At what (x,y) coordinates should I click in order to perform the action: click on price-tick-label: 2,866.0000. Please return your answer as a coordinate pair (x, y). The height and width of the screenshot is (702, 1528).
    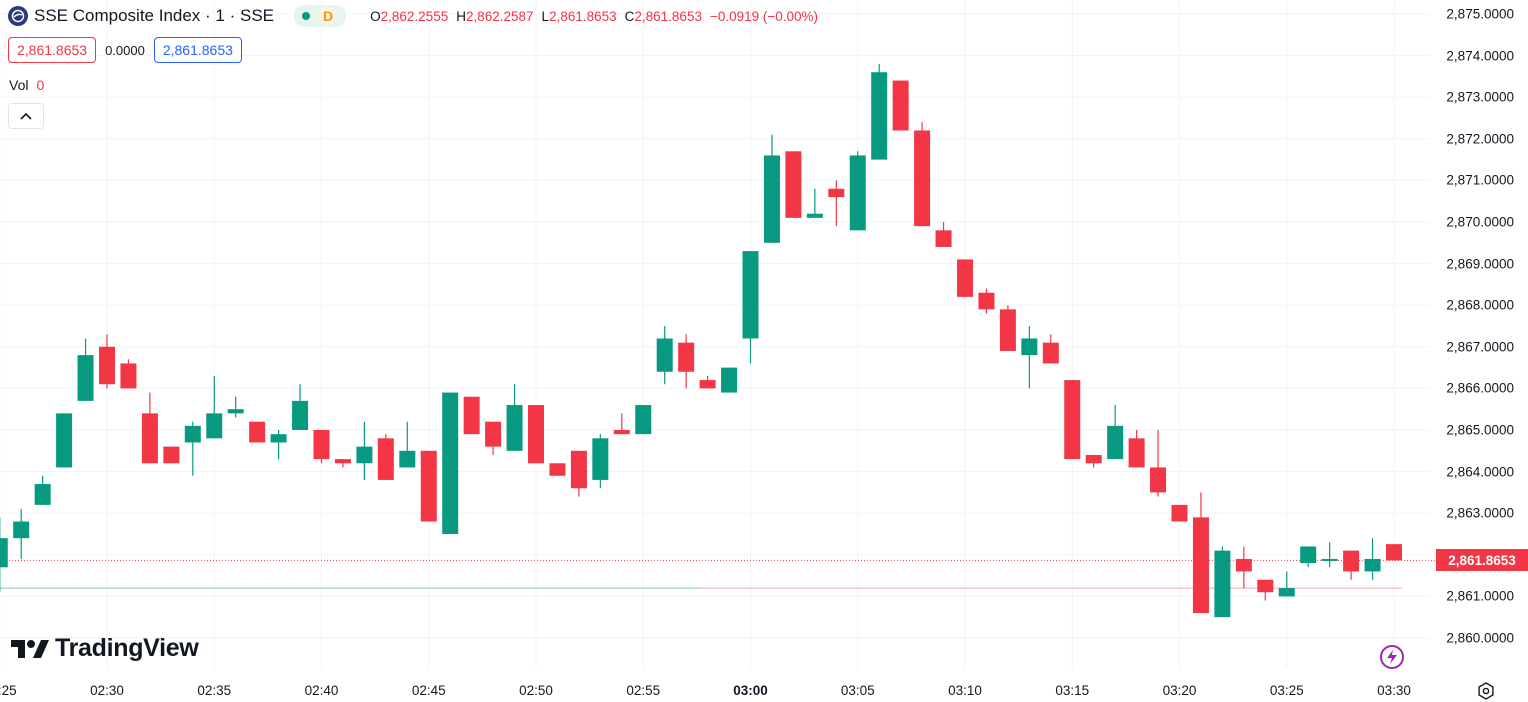
    Looking at the image, I should click on (1480, 388).